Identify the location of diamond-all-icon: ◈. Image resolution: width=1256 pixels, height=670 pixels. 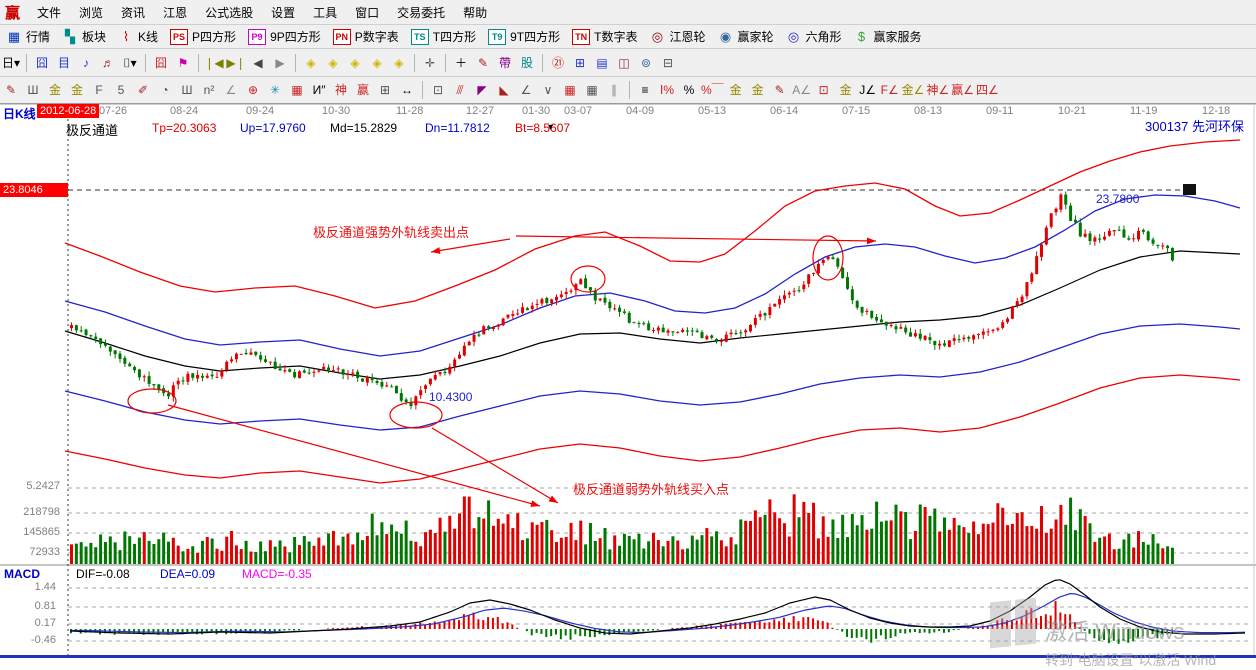
(399, 62).